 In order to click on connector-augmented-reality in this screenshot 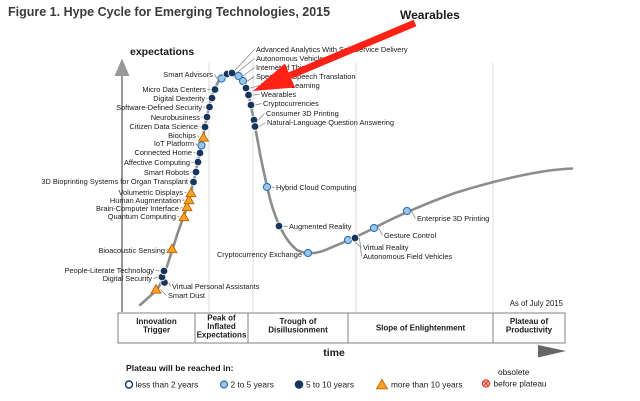, I will do `click(285, 226)`.